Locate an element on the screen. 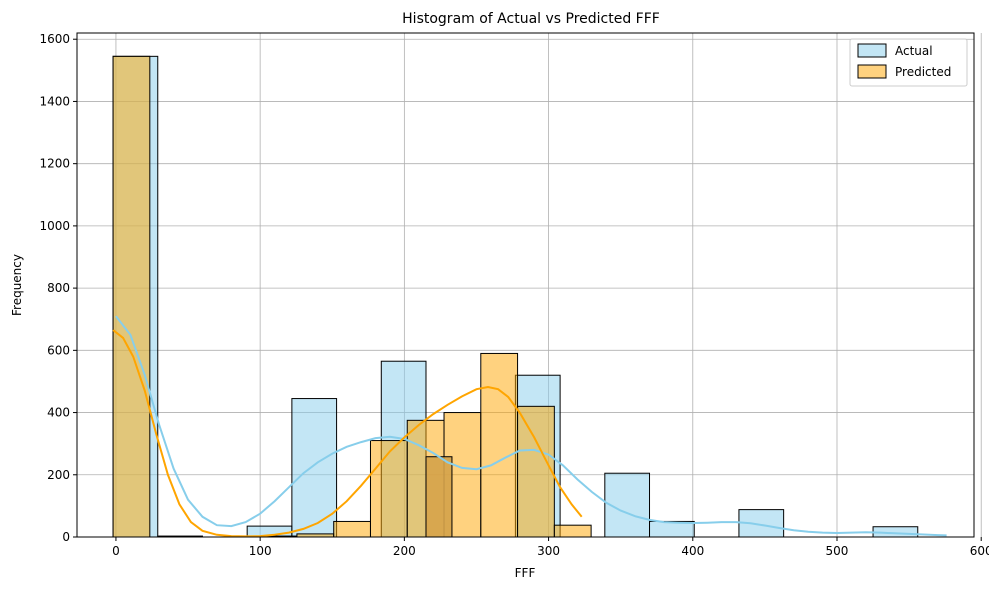 The image size is (989, 590). legend-swatch-predicted is located at coordinates (872, 71).